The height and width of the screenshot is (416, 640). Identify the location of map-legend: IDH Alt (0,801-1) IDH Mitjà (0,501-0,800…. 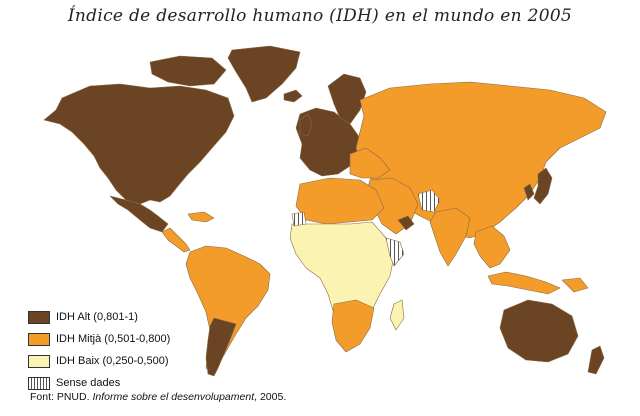
(99, 350).